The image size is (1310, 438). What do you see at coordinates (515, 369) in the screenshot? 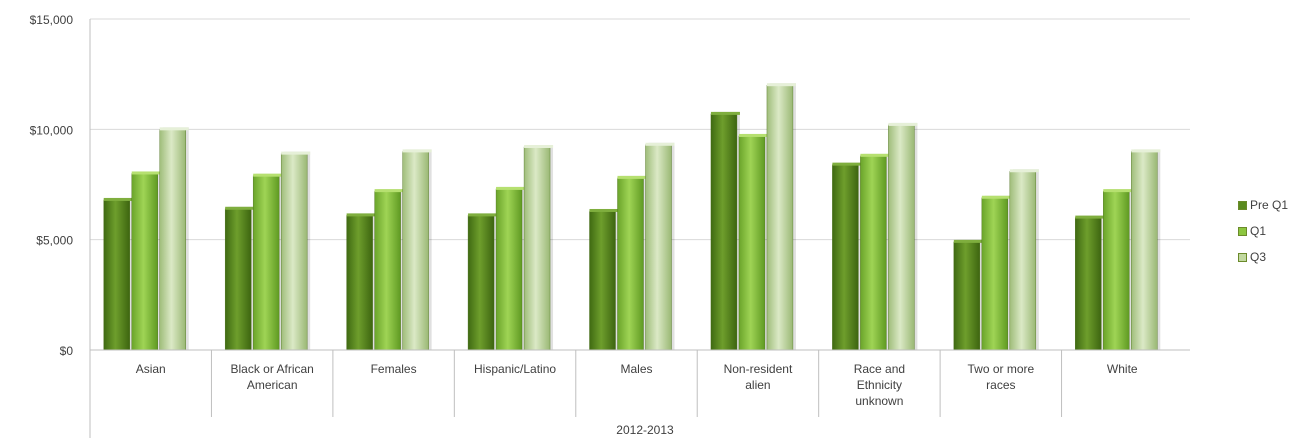
I see `x-tick-label: Hispanic/Latino` at bounding box center [515, 369].